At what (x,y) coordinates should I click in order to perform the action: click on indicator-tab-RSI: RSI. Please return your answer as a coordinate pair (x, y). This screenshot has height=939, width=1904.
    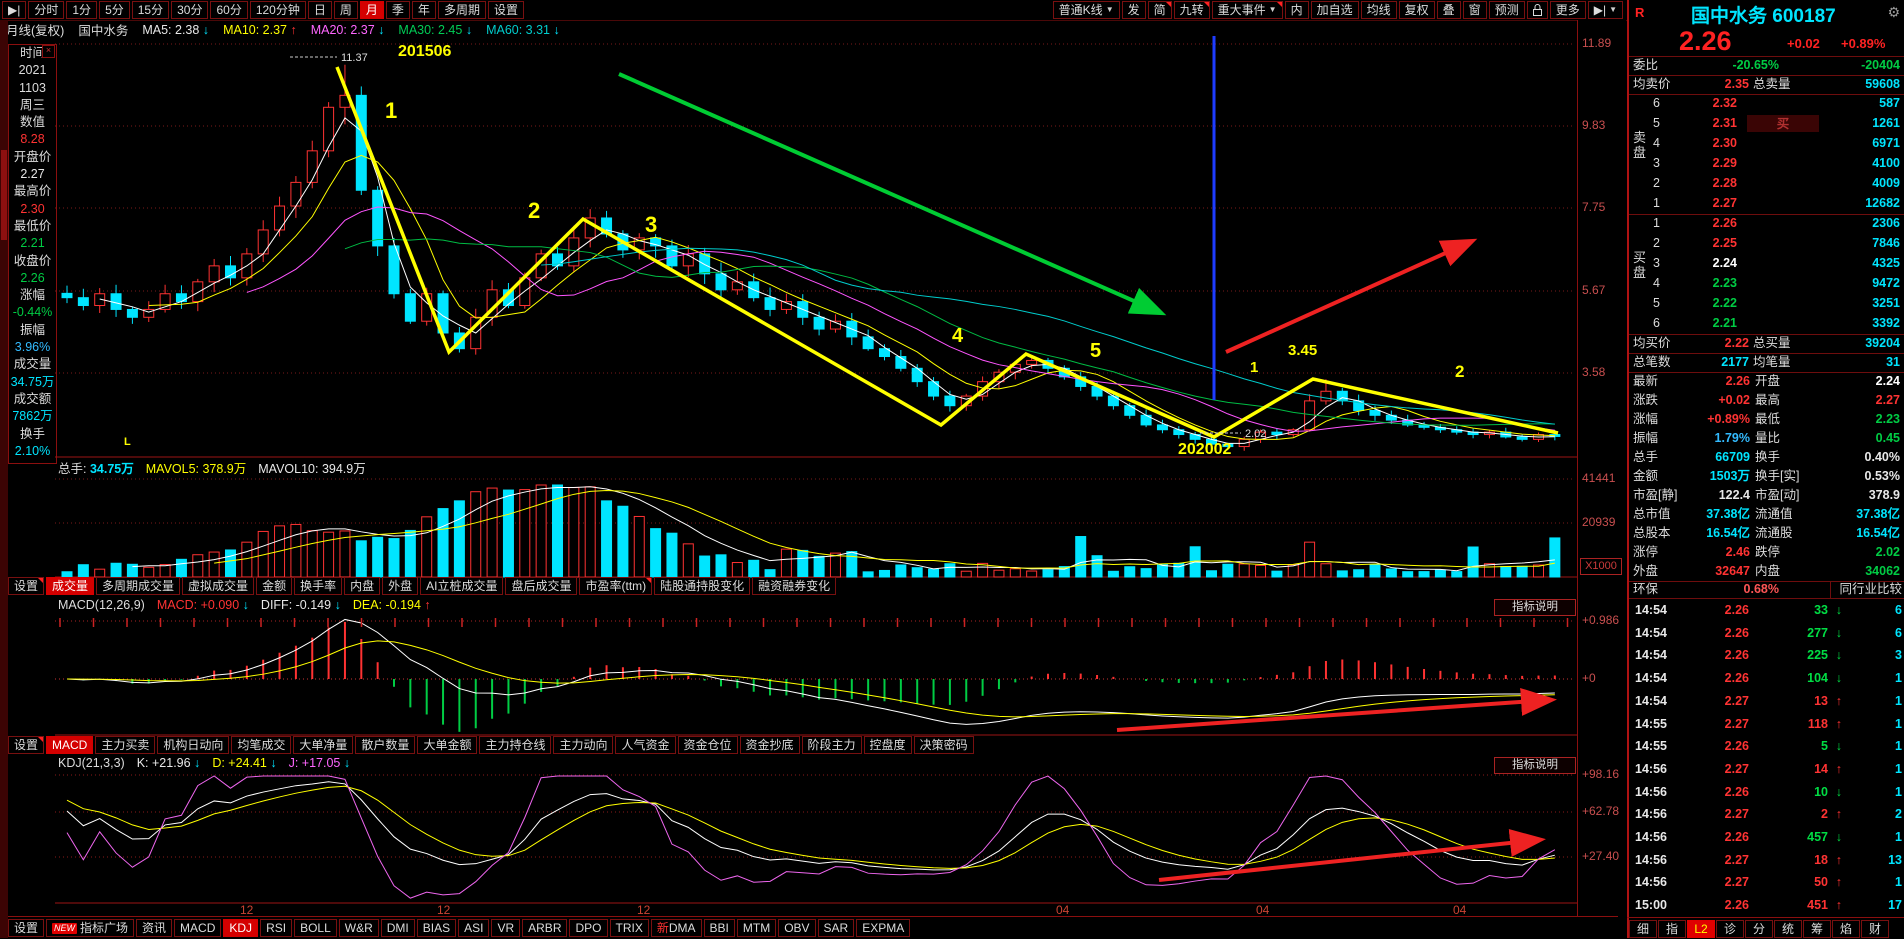
    Looking at the image, I should click on (276, 928).